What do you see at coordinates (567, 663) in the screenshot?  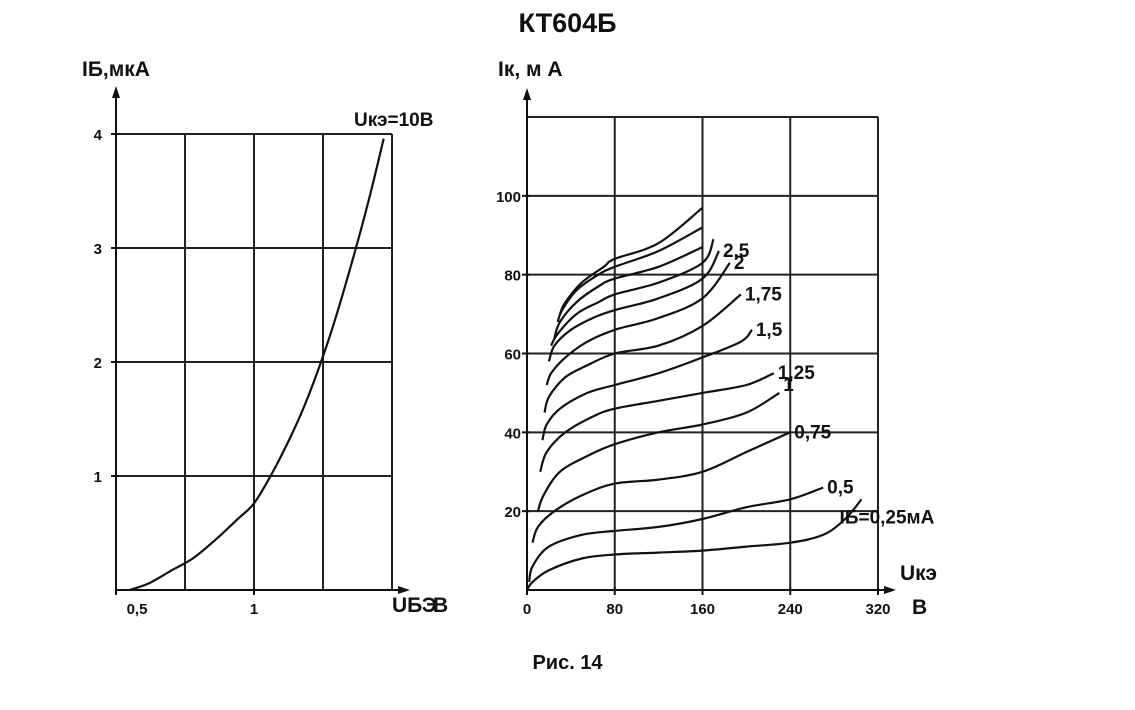 I see `figure-caption: Рис. 14` at bounding box center [567, 663].